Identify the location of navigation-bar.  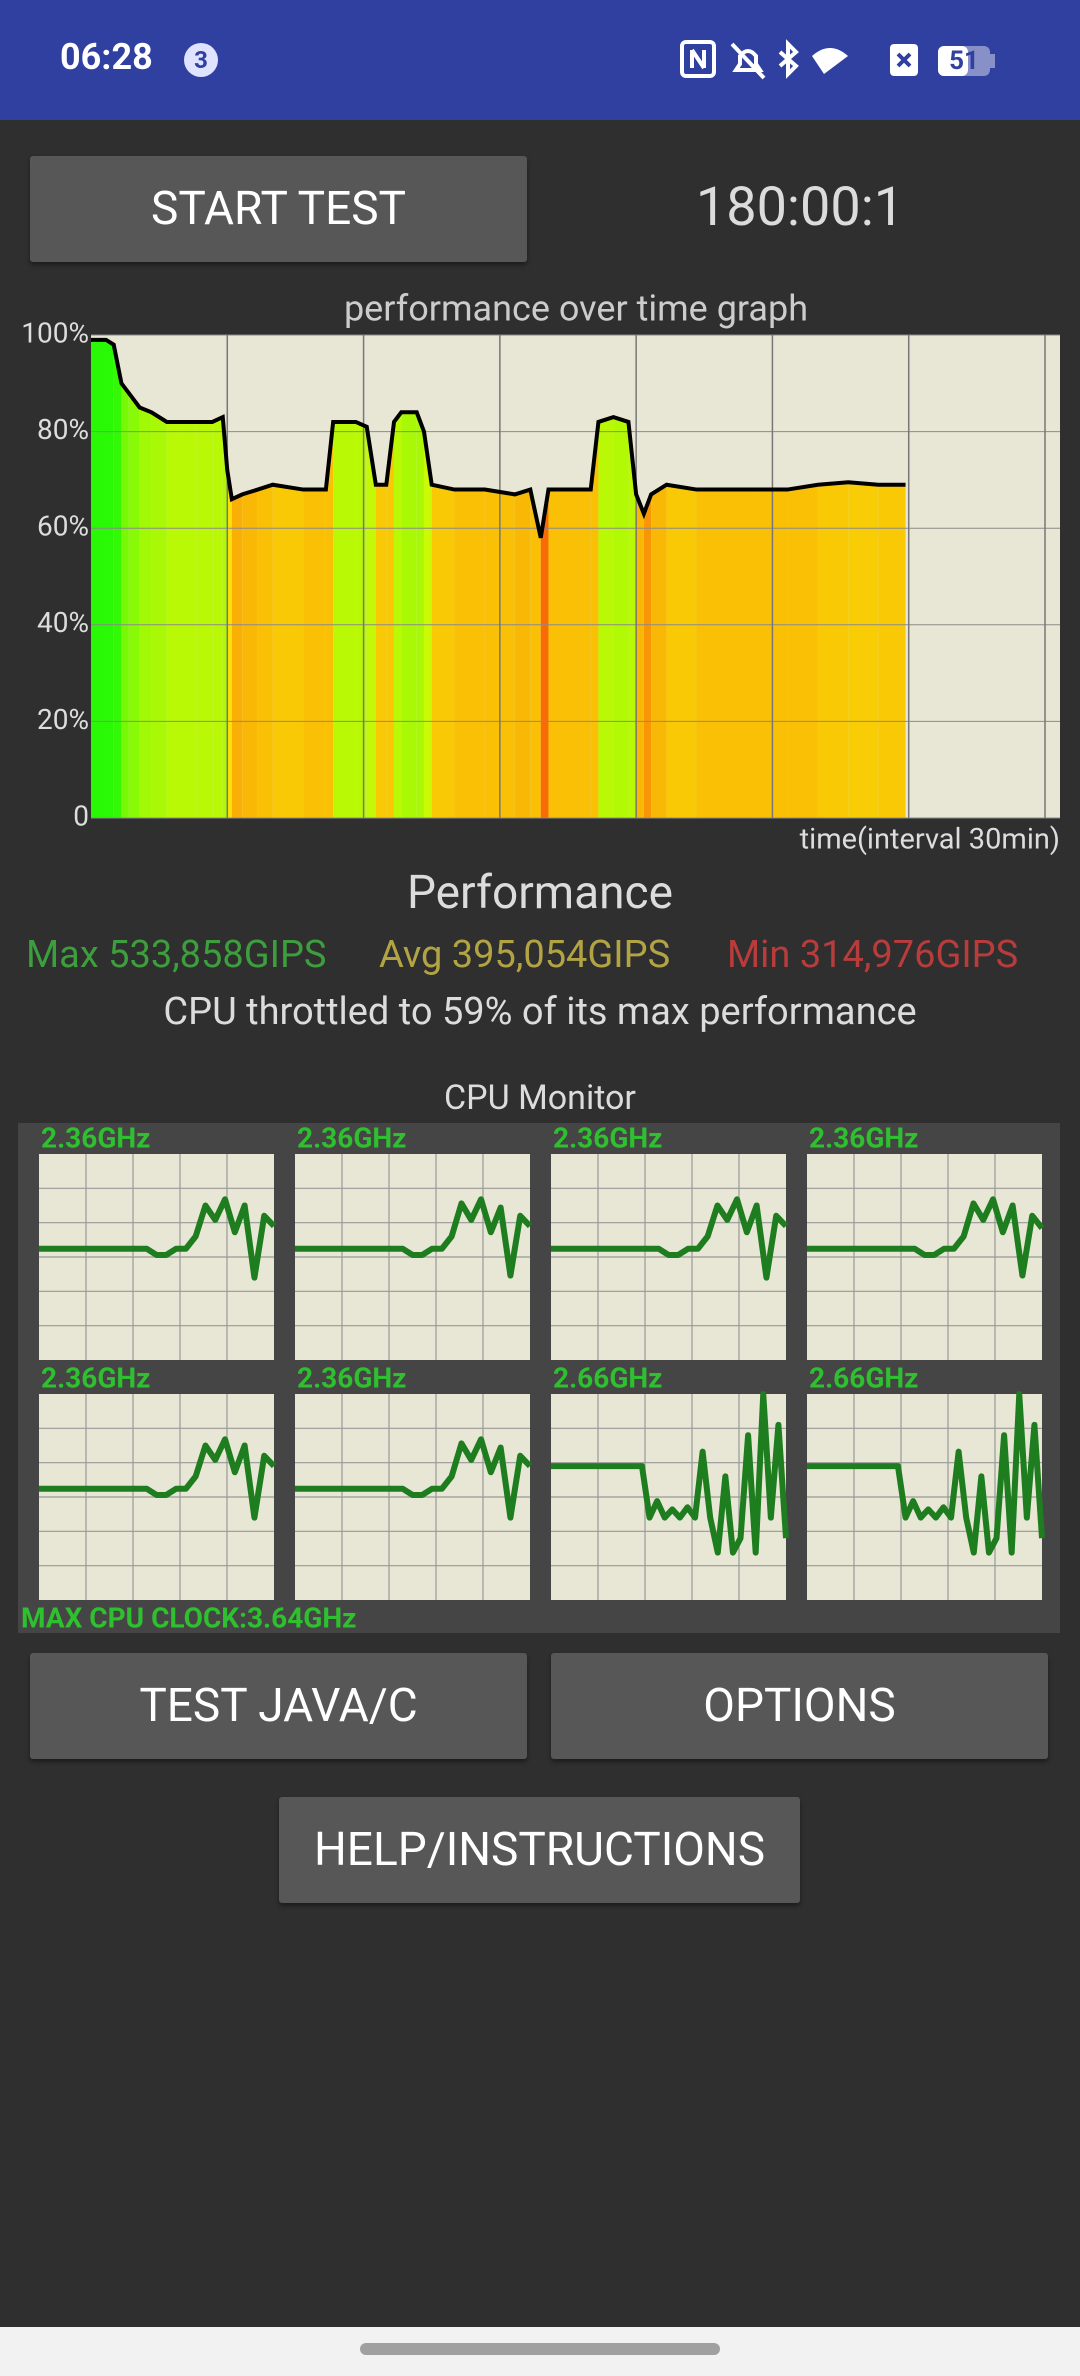
(540, 2351).